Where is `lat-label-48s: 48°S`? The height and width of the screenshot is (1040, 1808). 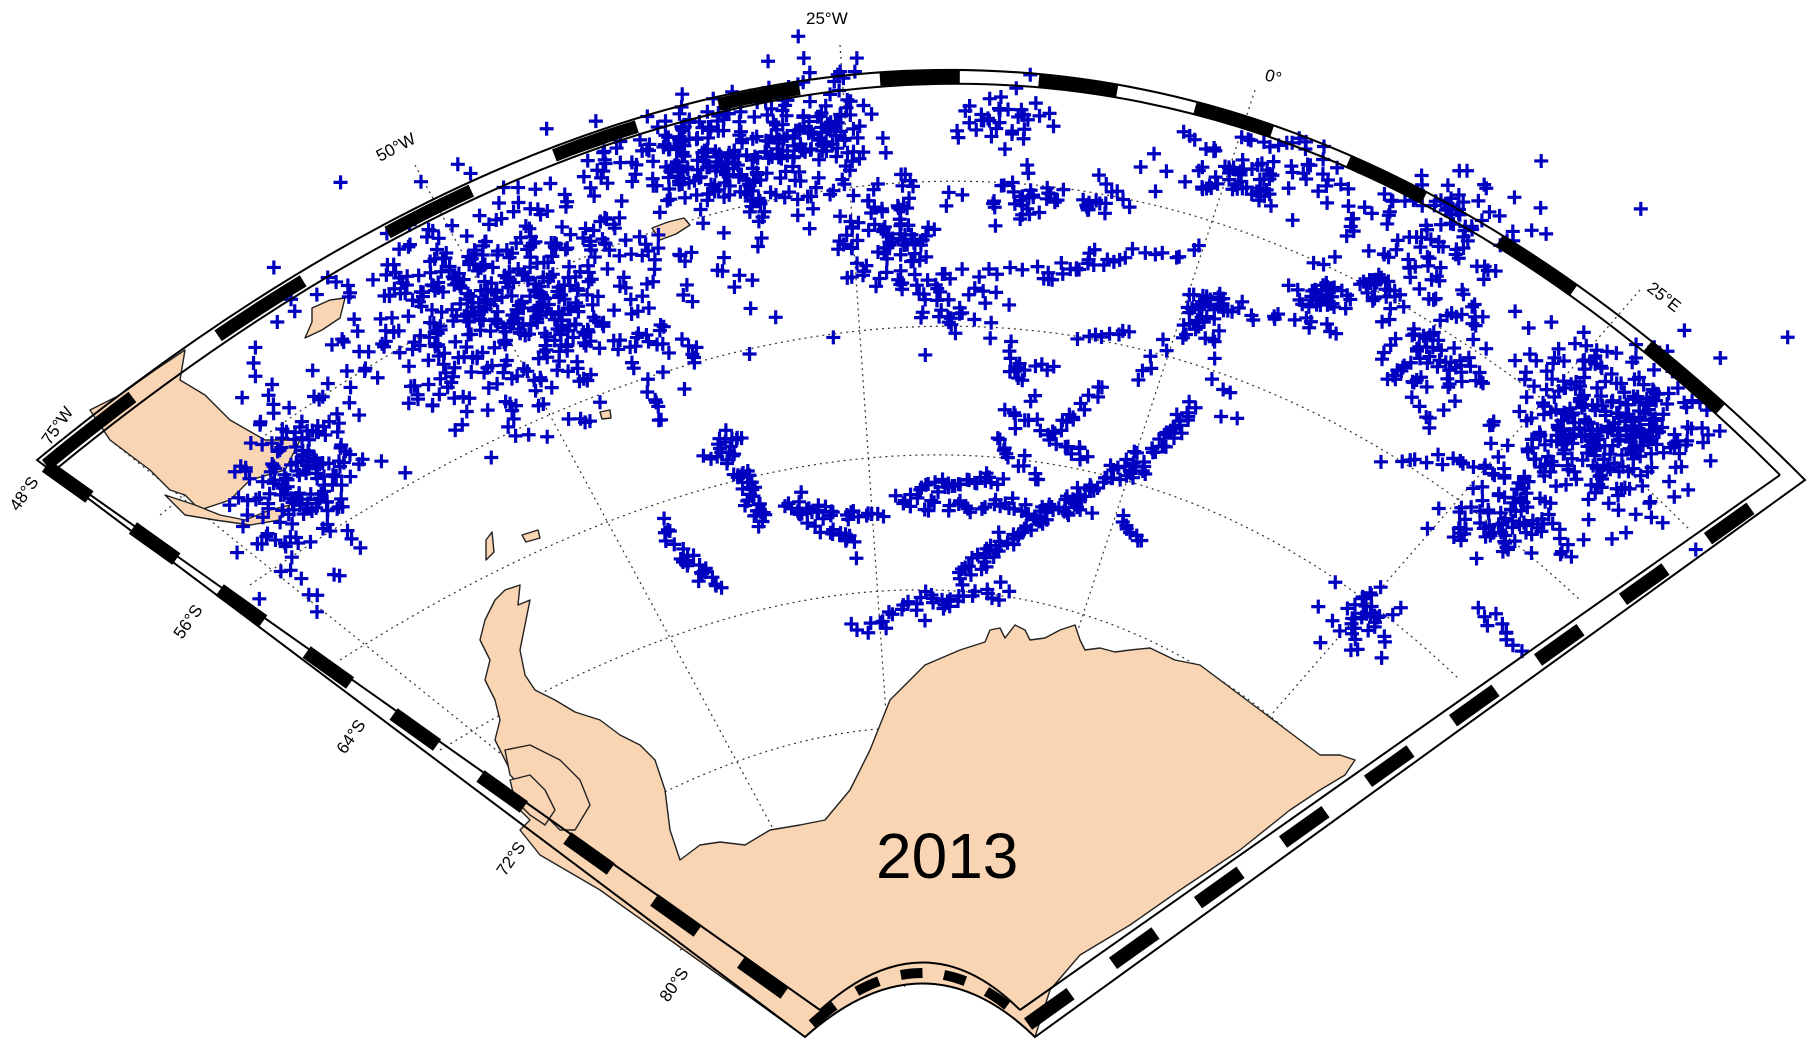
lat-label-48s: 48°S is located at coordinates (24, 493).